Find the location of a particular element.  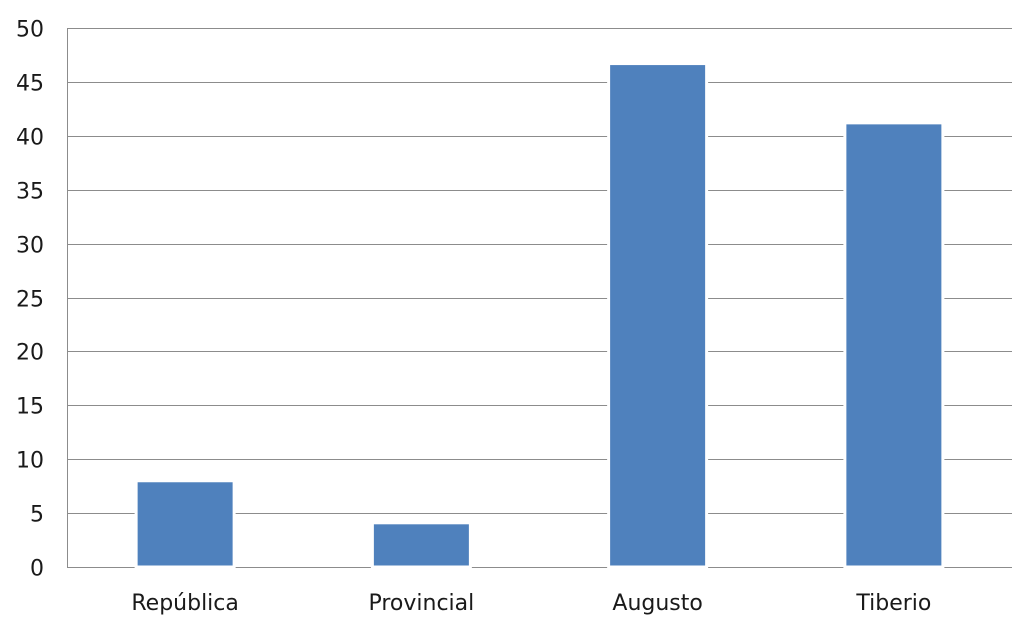

y-tick-label: 25 is located at coordinates (30, 300).